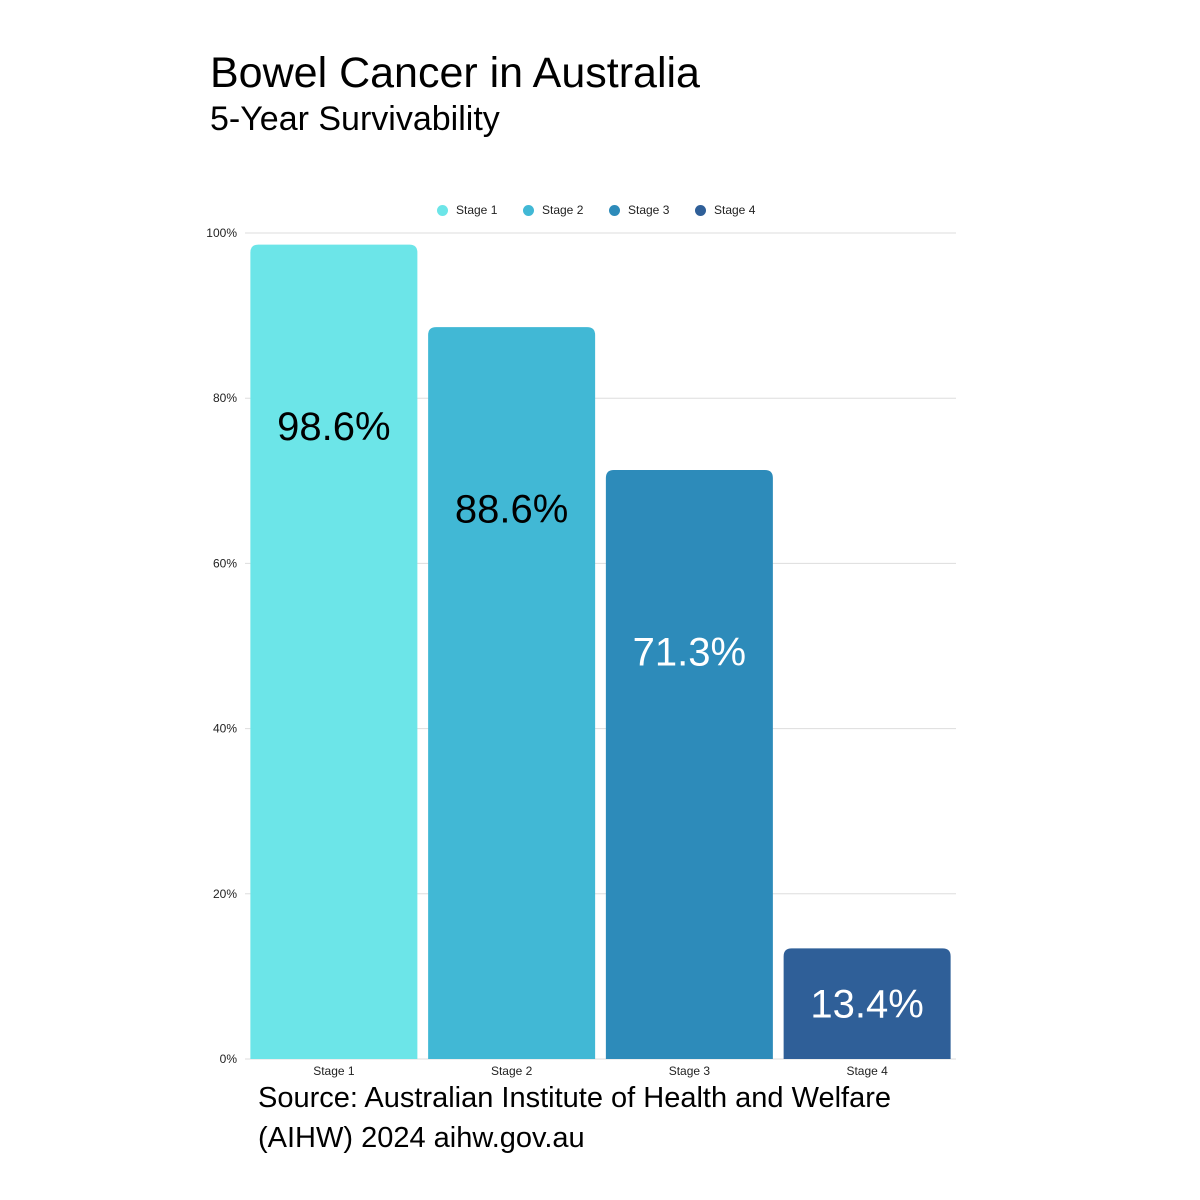 The height and width of the screenshot is (1200, 1200). I want to click on data-label: 98.6%, so click(333, 427).